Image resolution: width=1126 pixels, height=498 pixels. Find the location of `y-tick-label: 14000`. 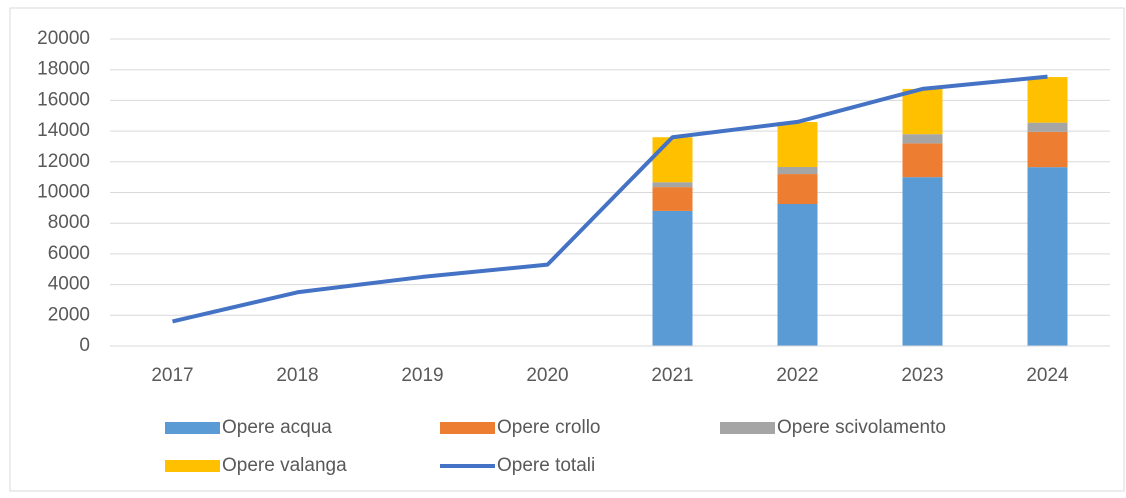

y-tick-label: 14000 is located at coordinates (63, 130).